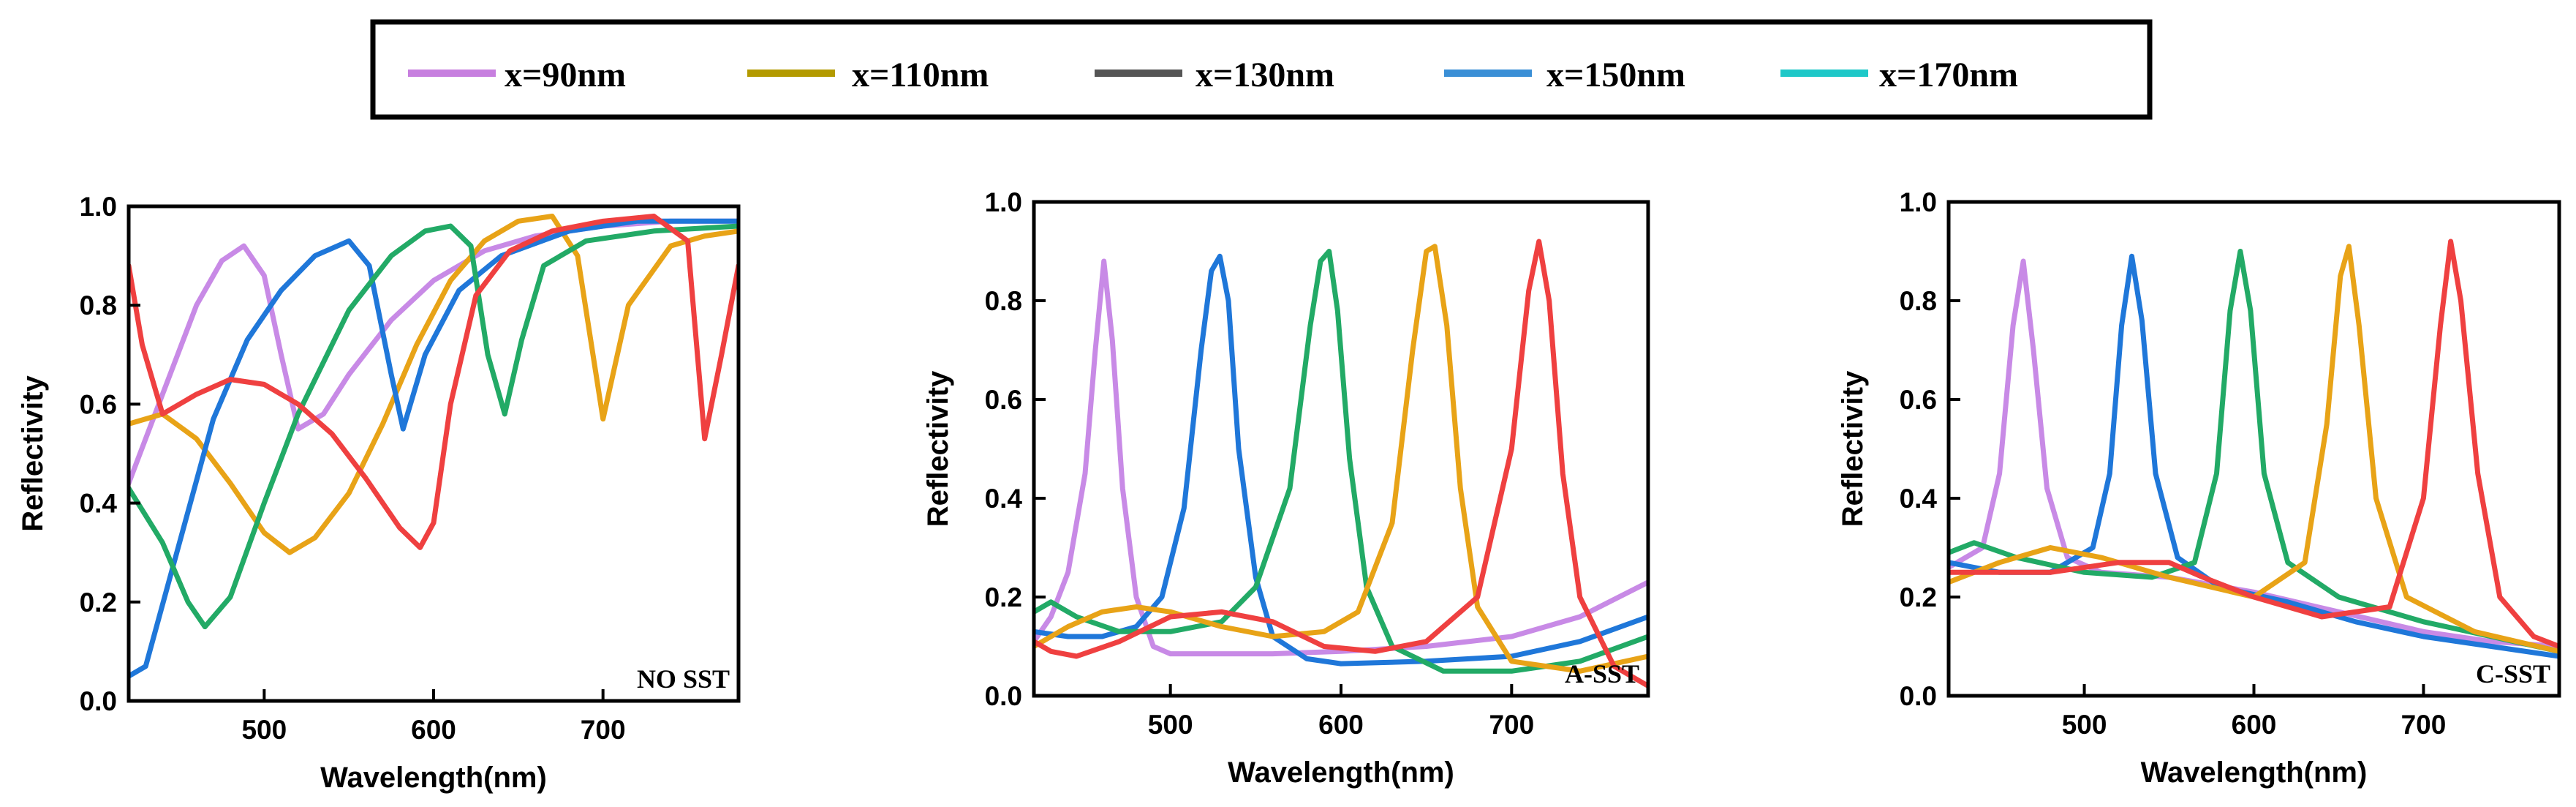  Describe the element at coordinates (683, 679) in the screenshot. I see `panel-annotation: NO SST` at that location.